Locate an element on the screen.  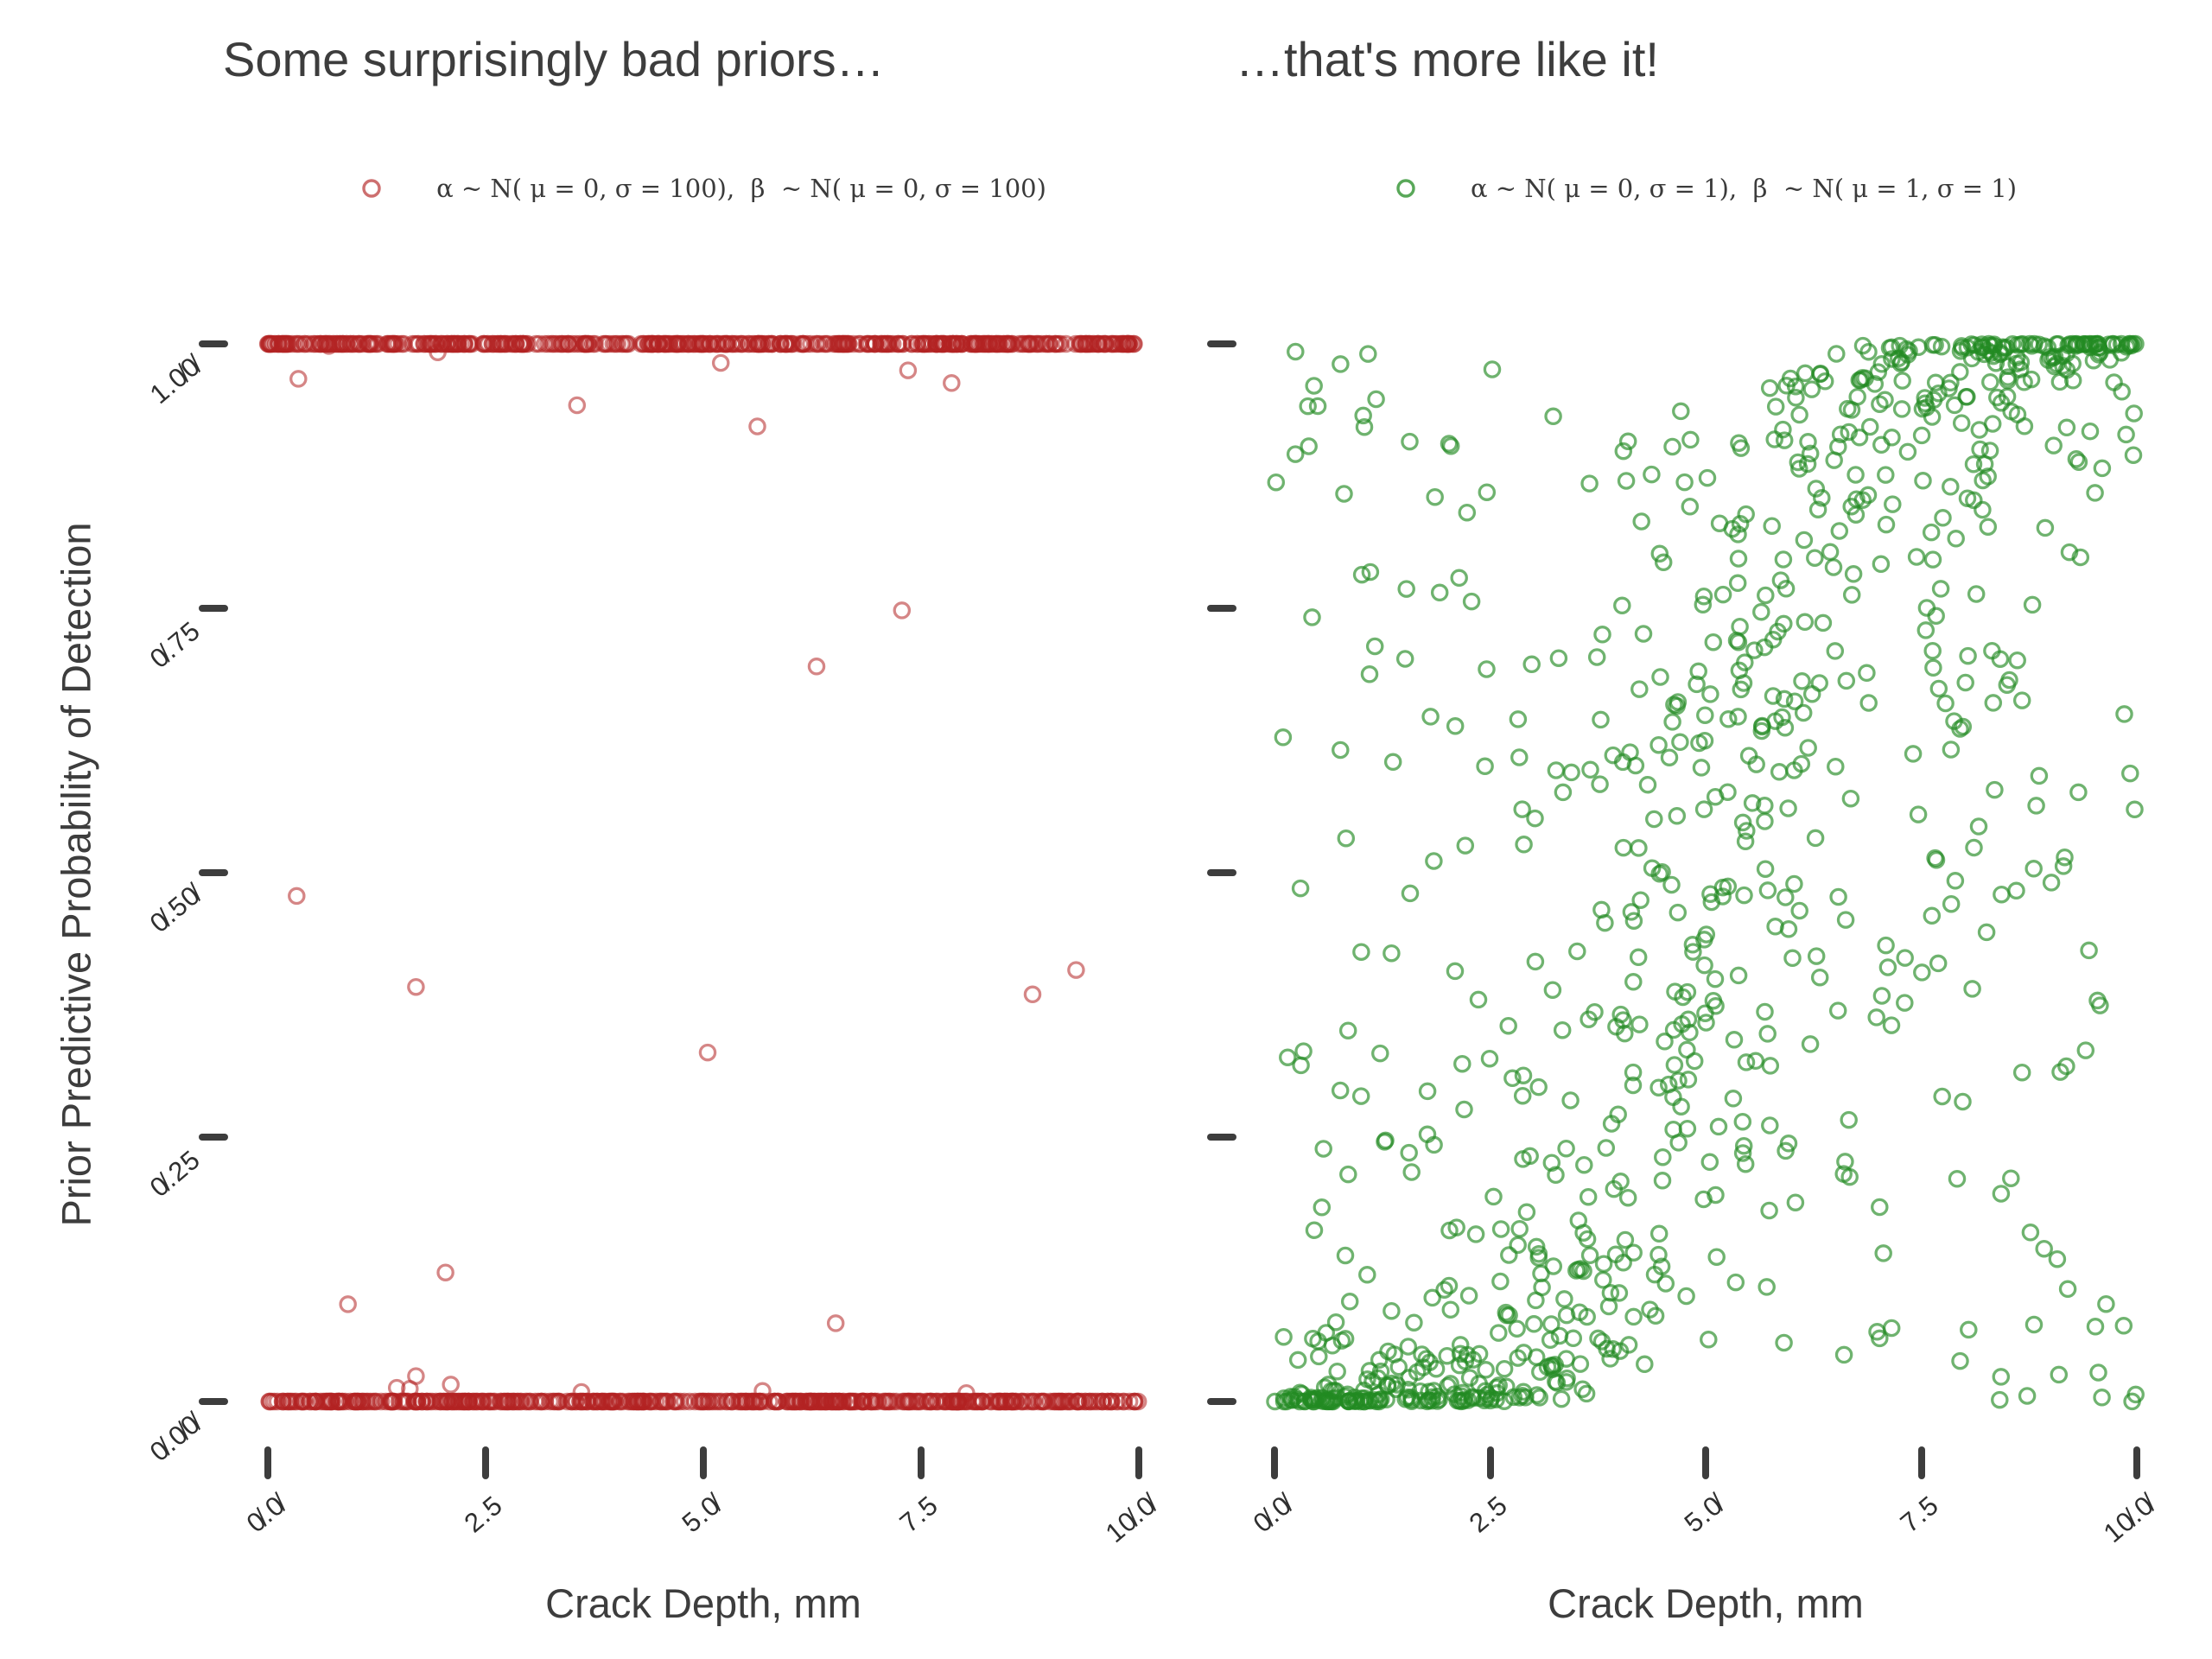
y-tick-mark is located at coordinates (213, 1137).